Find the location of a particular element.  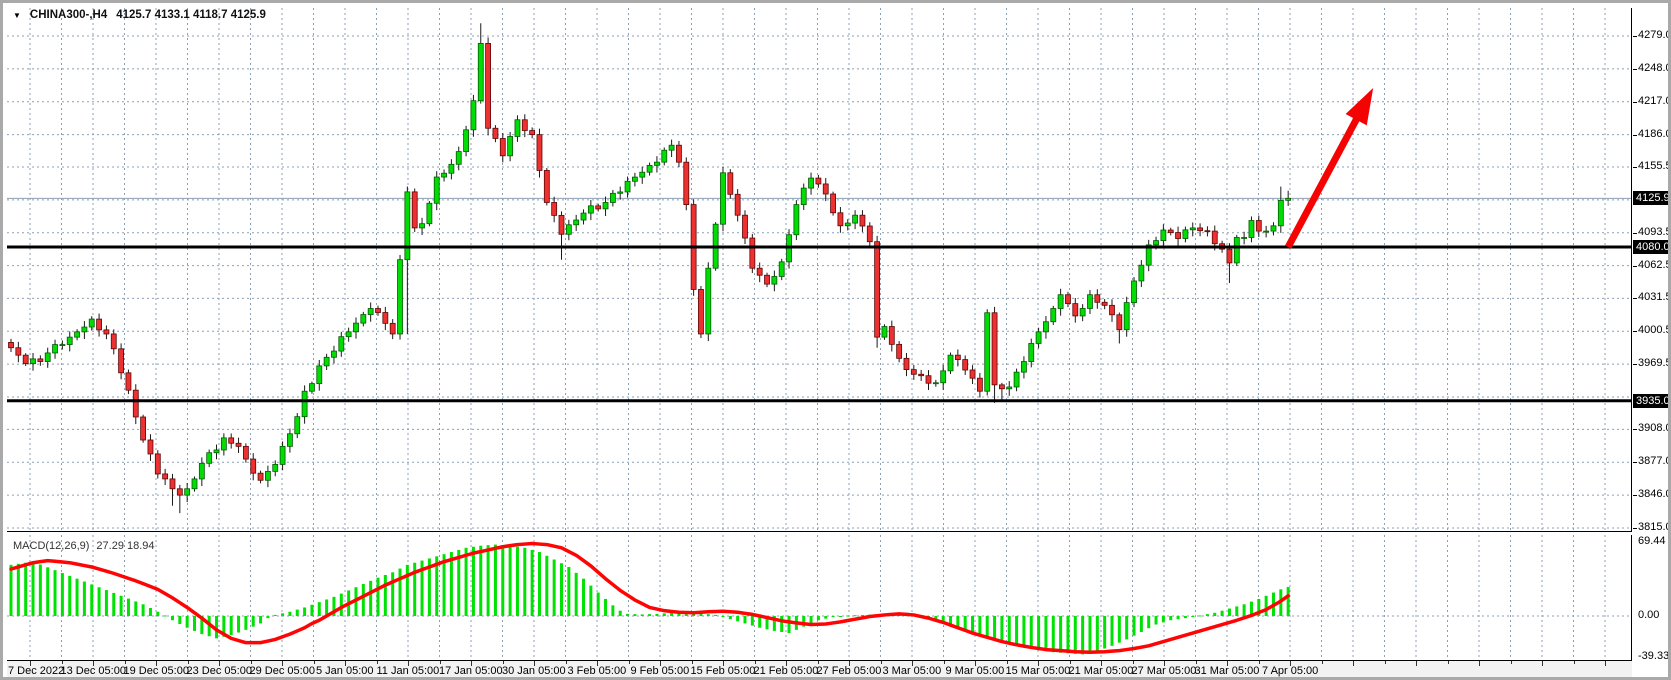

price-axis-label: 4062.5 is located at coordinates (1654, 264).